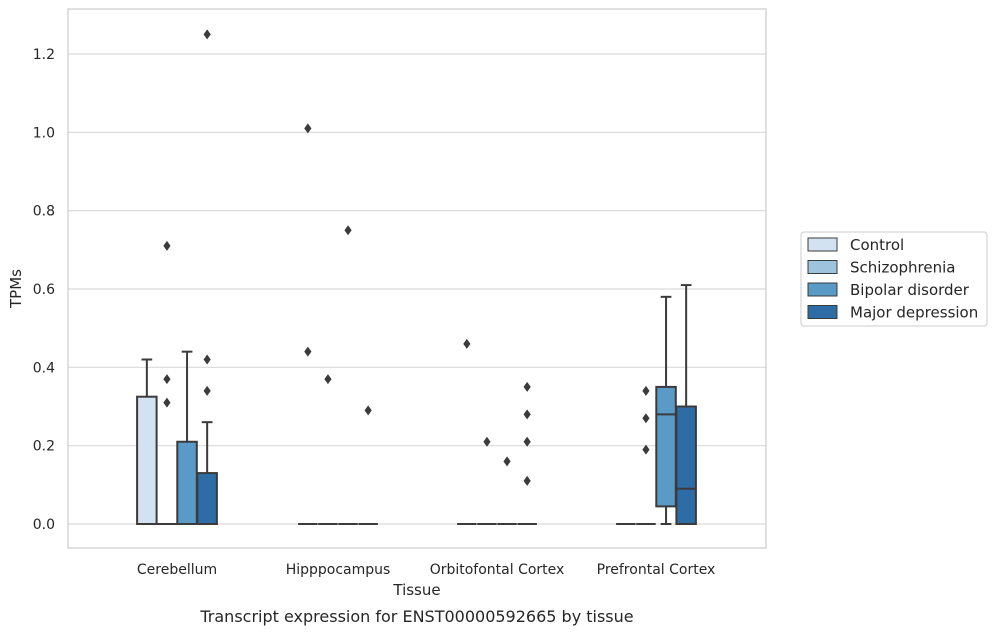 The image size is (997, 634). I want to click on y-tick-label: 0.6, so click(44, 290).